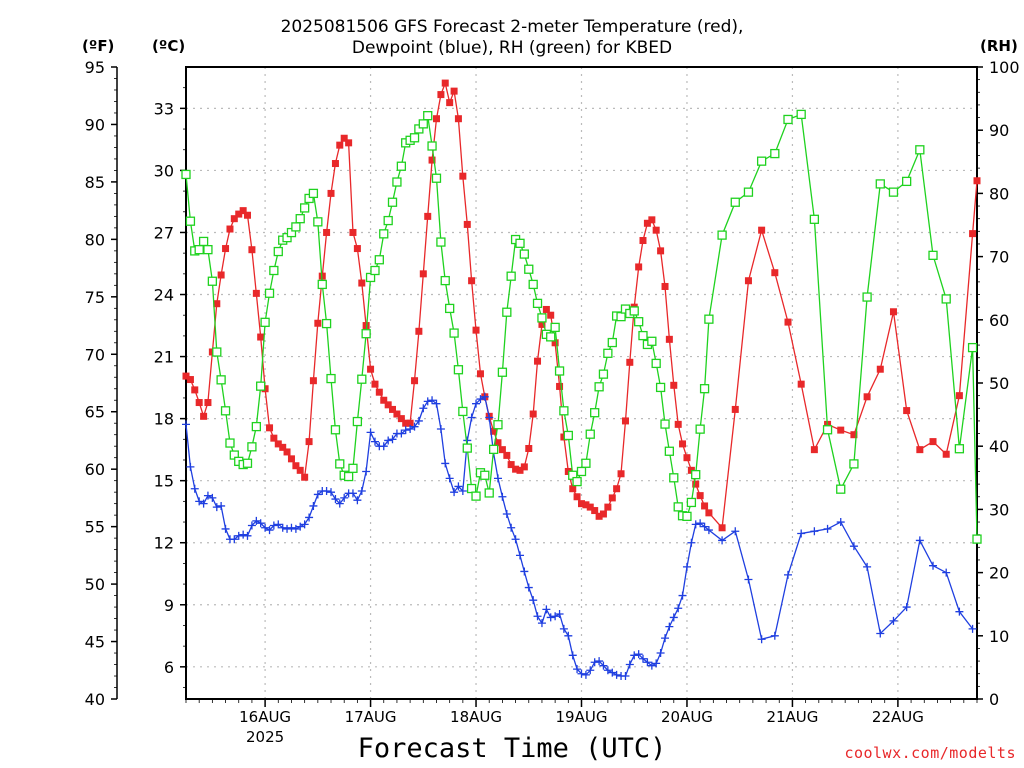 The height and width of the screenshot is (768, 1024). I want to click on fahrenheit-tick-label: 40, so click(95, 699).